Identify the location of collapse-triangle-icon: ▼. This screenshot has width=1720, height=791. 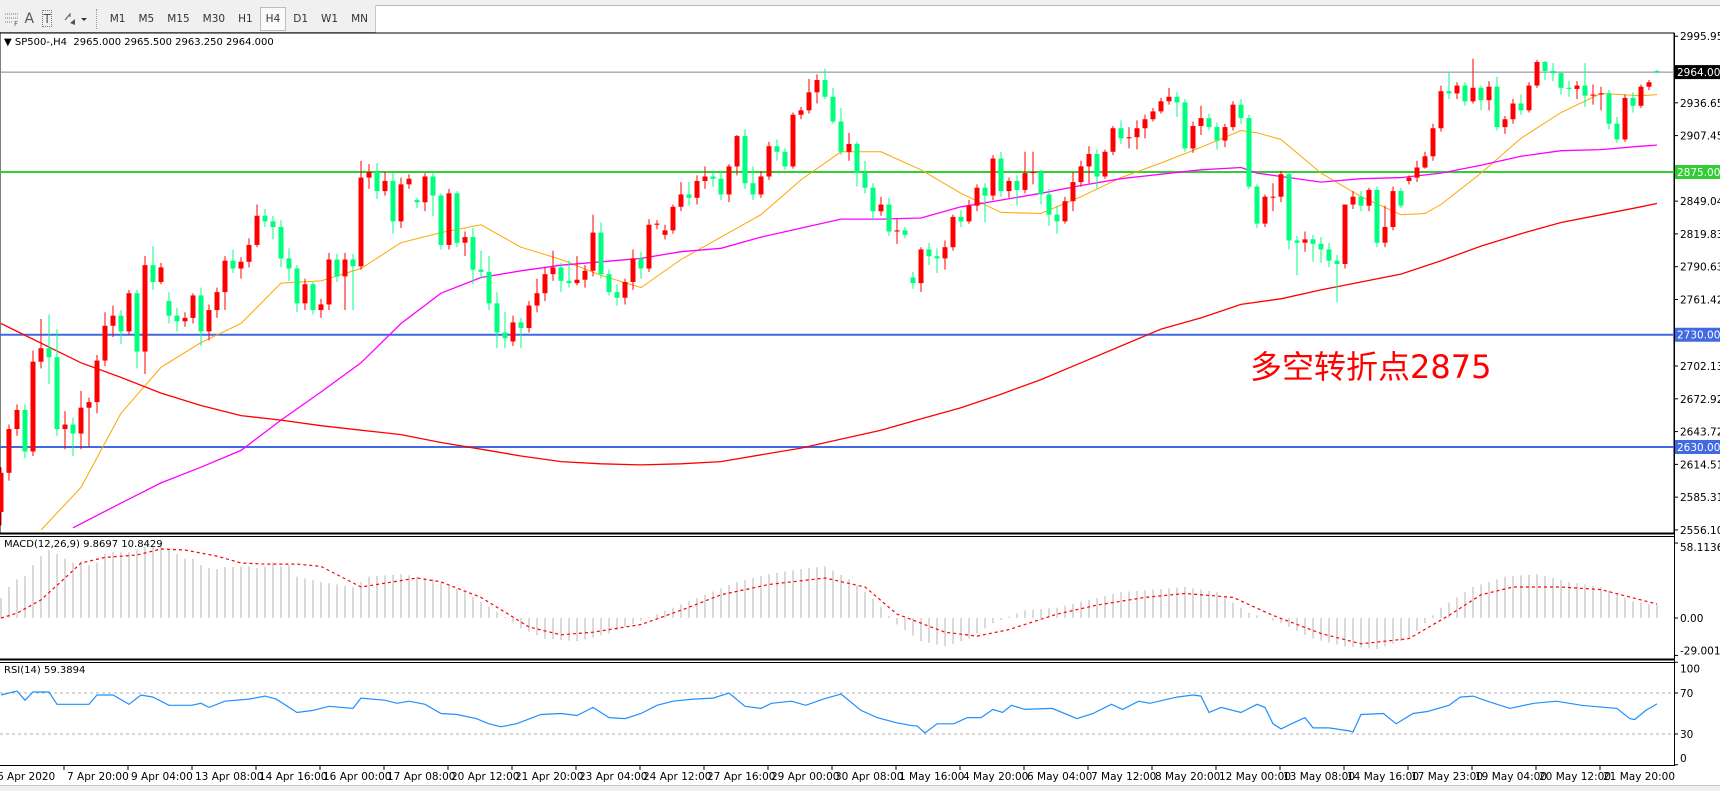
(9, 42).